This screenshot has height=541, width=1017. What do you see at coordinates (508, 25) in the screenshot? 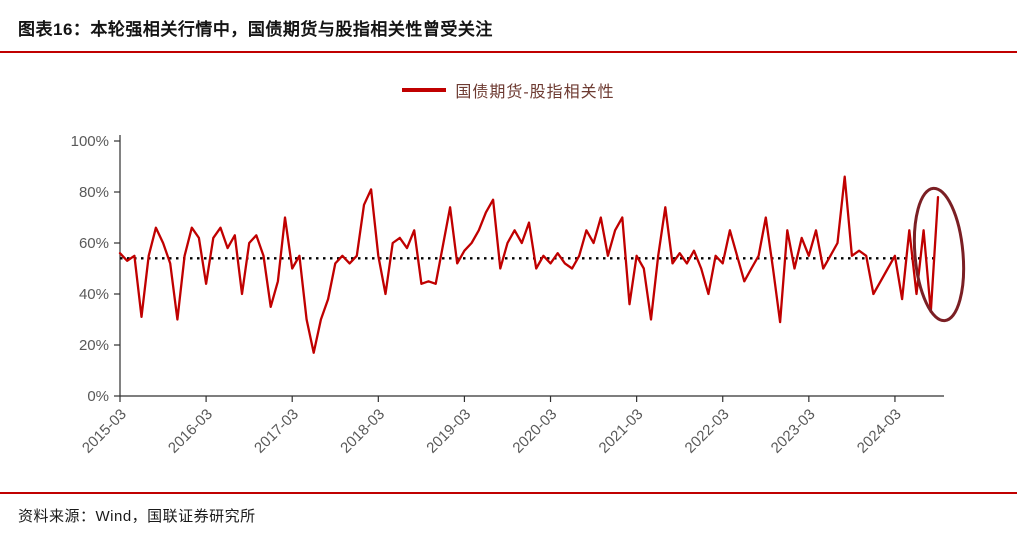
I see `title-bar: 图表16：本轮强相关行情中，国债期货与股指相关性曾受关注` at bounding box center [508, 25].